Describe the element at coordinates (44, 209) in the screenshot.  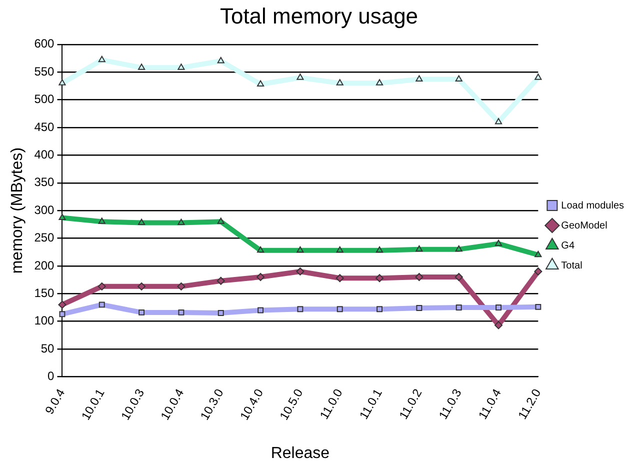
I see `y-tick-label: 300` at that location.